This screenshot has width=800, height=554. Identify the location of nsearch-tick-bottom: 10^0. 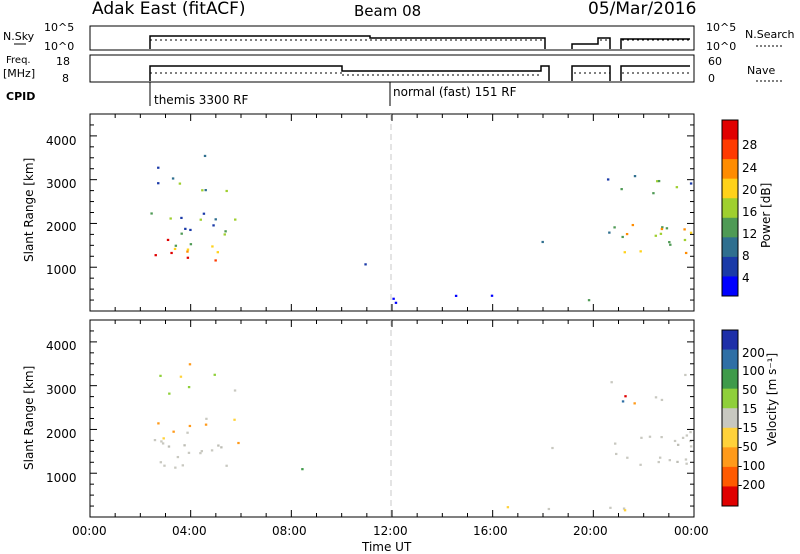
(721, 46).